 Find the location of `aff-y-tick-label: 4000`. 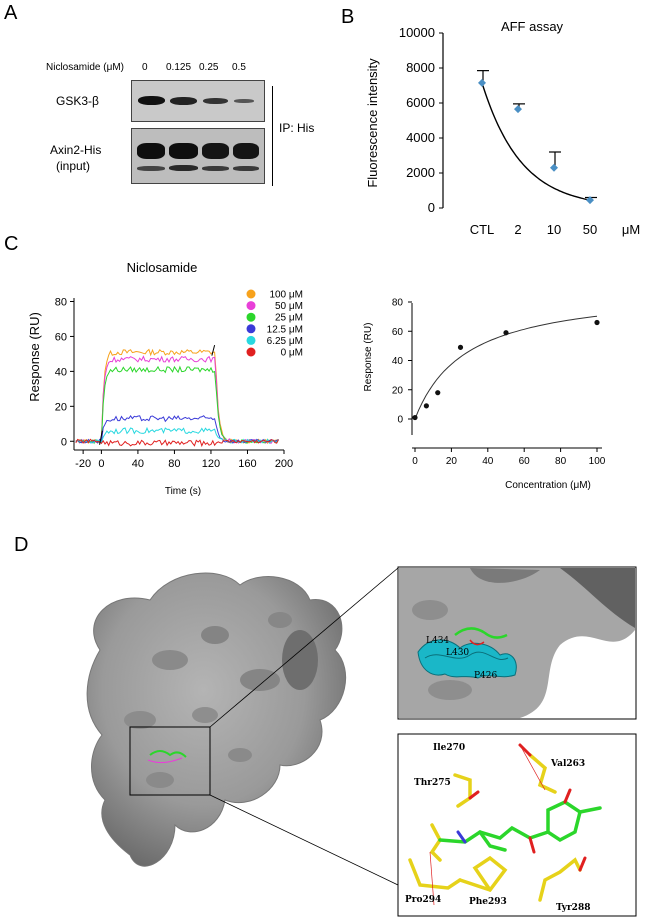

aff-y-tick-label: 4000 is located at coordinates (420, 137).